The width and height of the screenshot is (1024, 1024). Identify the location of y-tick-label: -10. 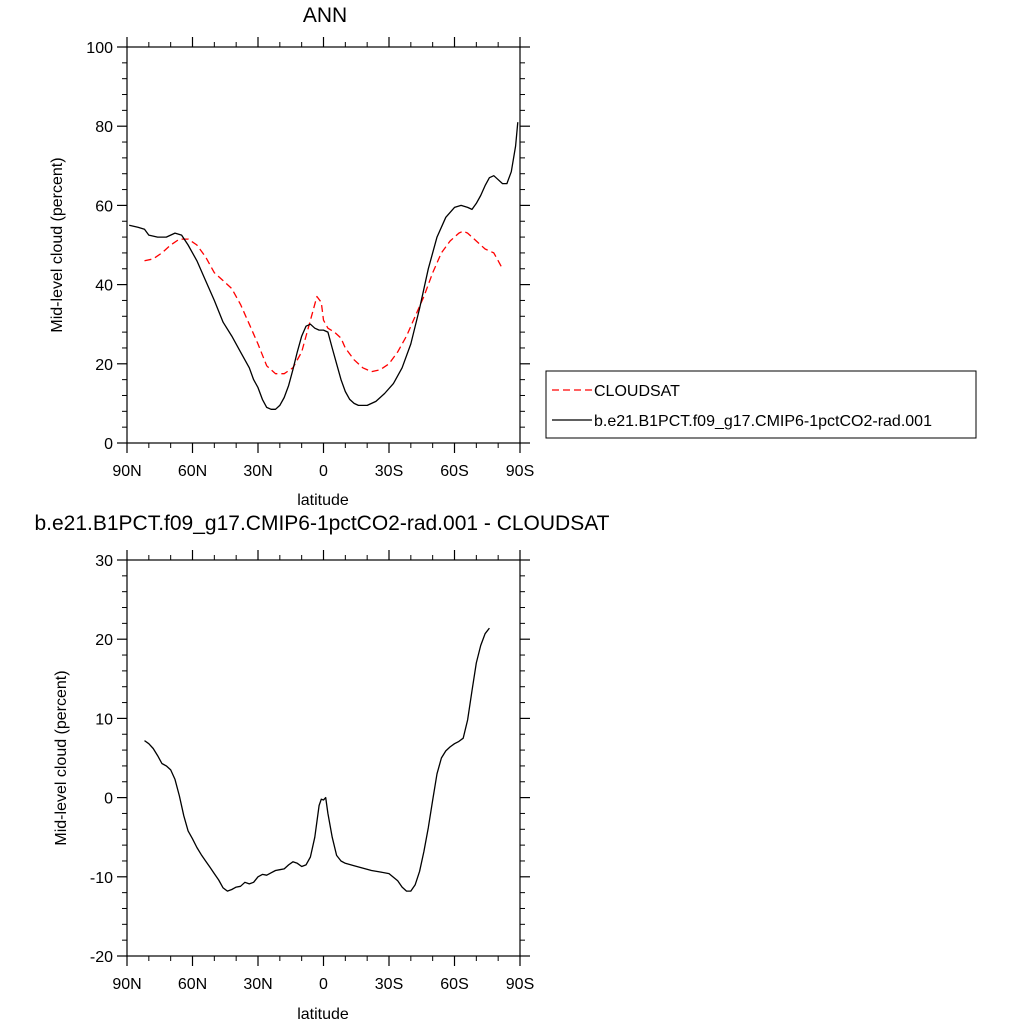
(101, 878).